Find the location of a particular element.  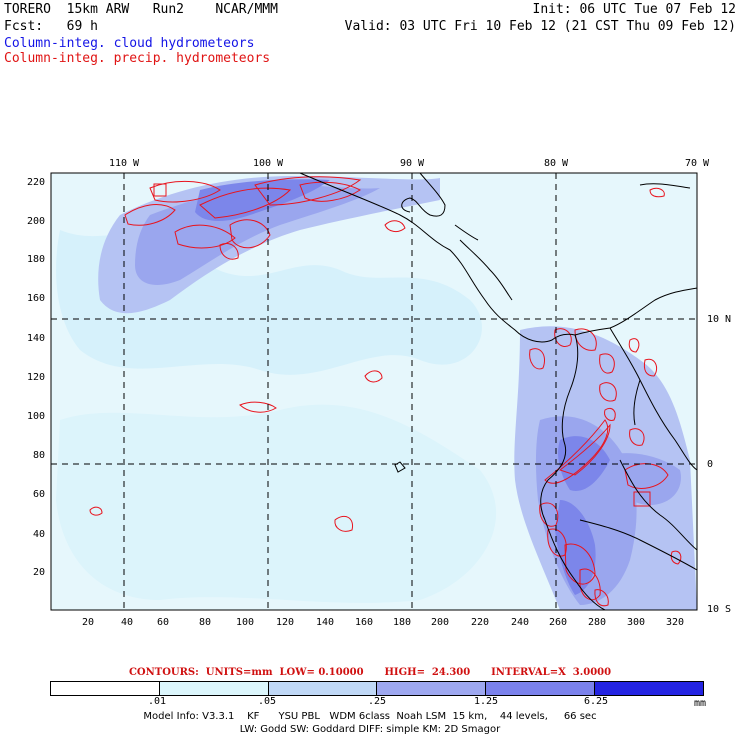

colorbar-label: 1.25 is located at coordinates (486, 701).